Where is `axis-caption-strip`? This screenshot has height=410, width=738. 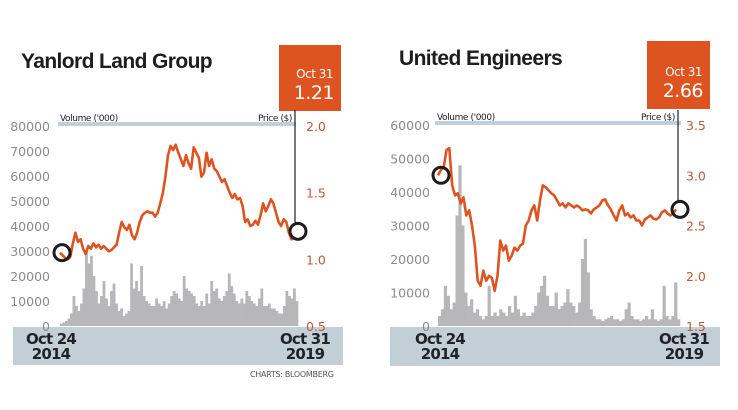
axis-caption-strip is located at coordinates (558, 123).